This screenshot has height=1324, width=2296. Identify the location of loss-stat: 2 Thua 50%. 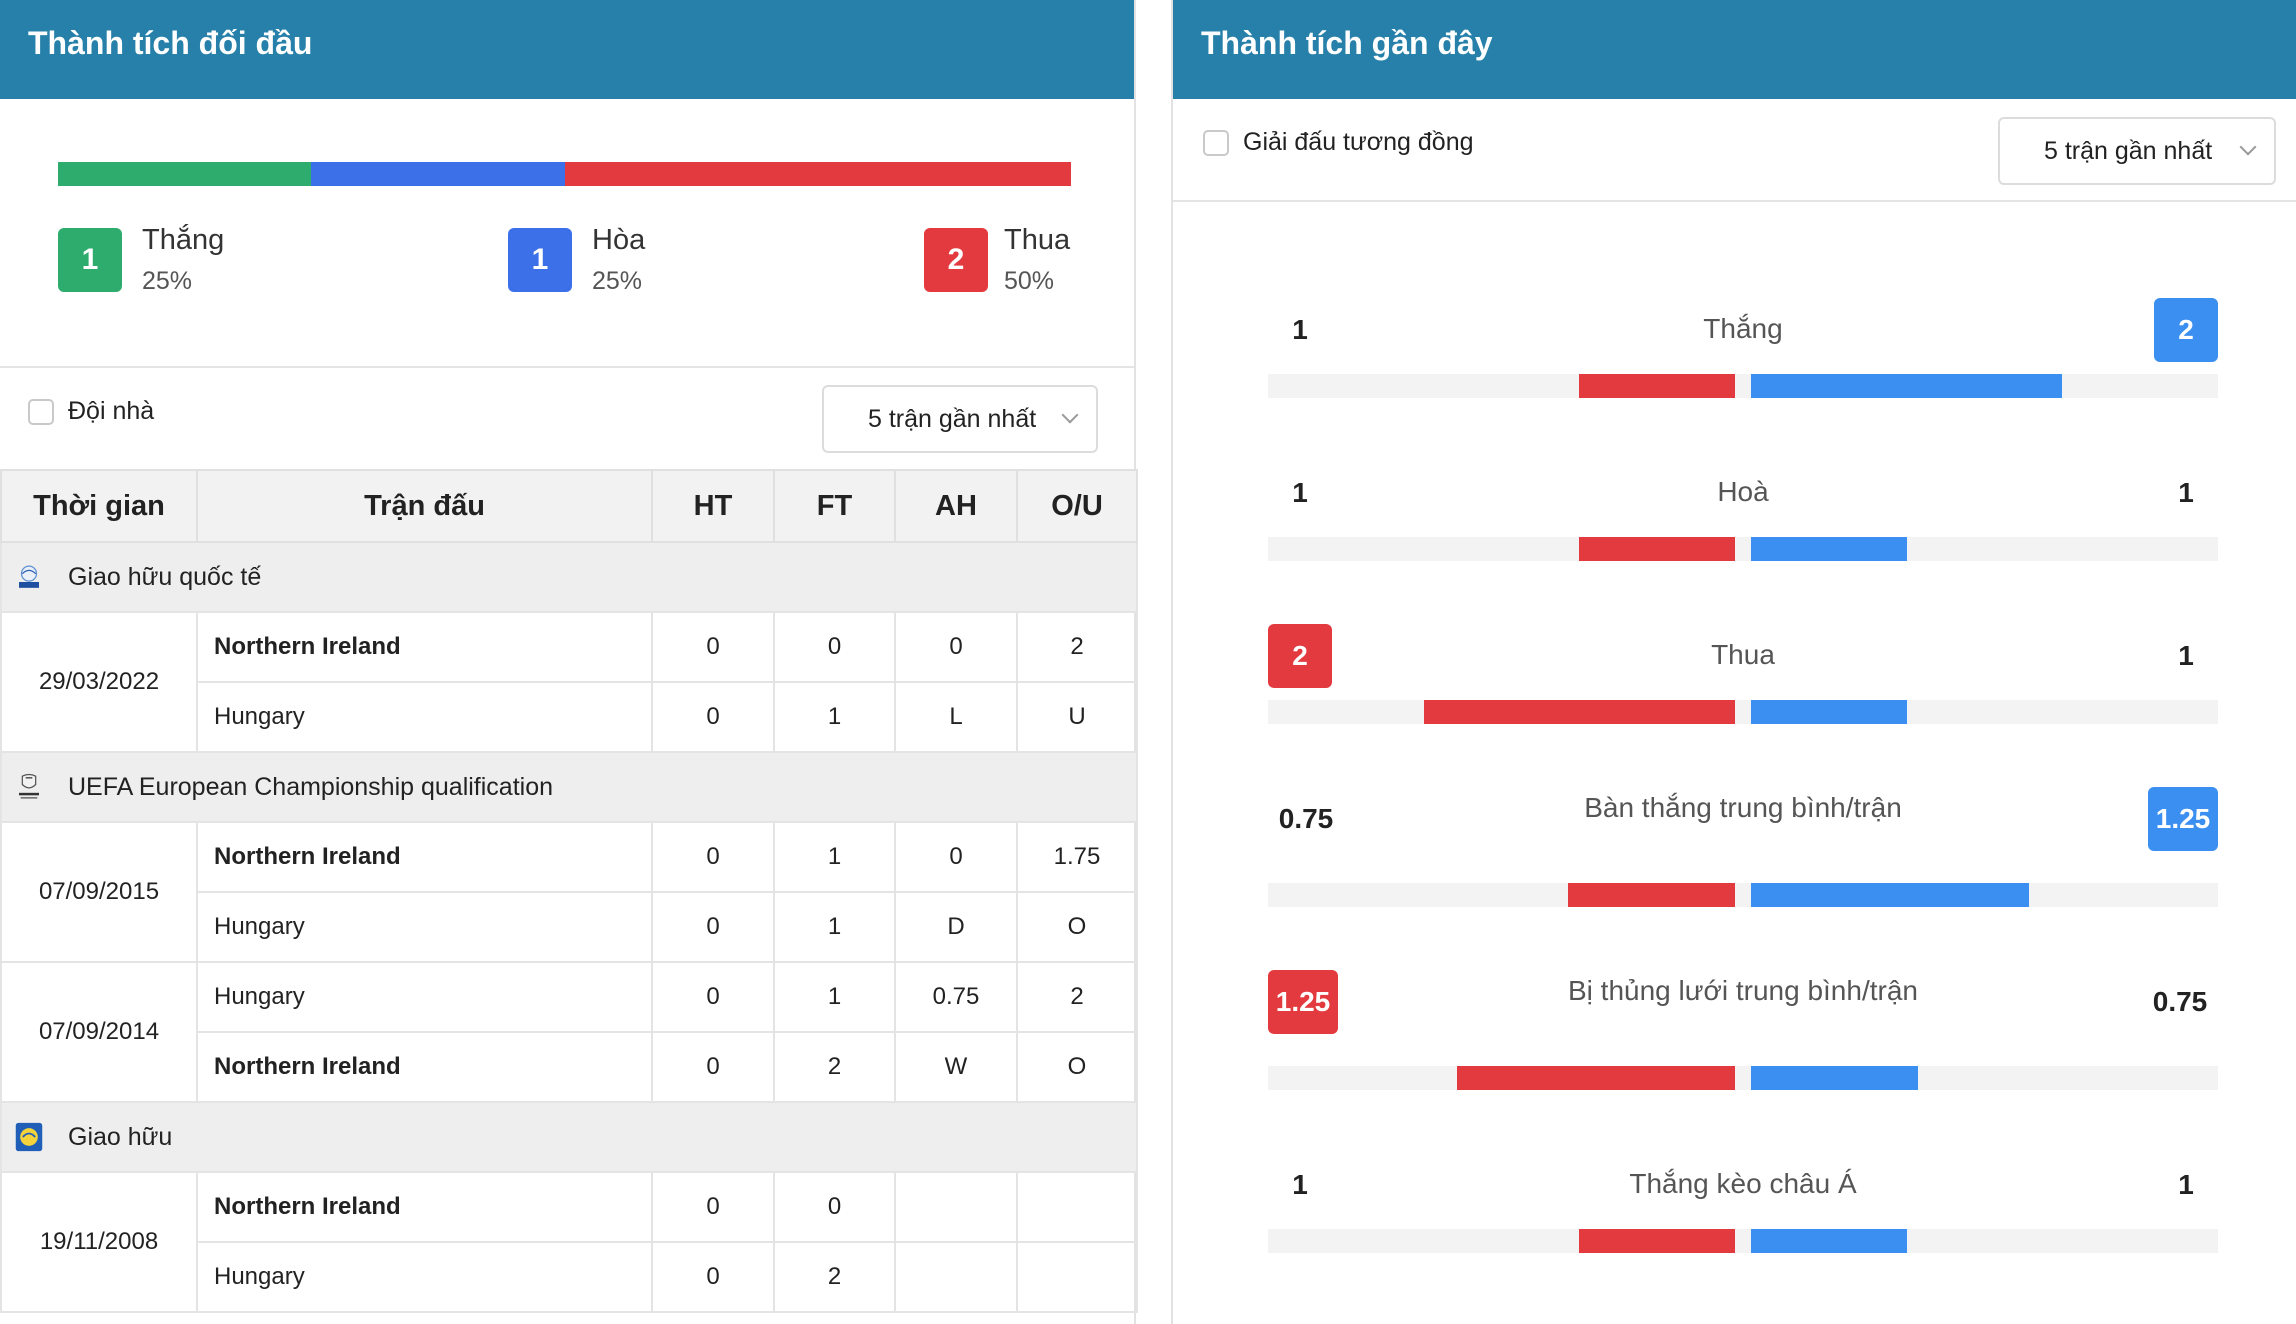
(997, 260).